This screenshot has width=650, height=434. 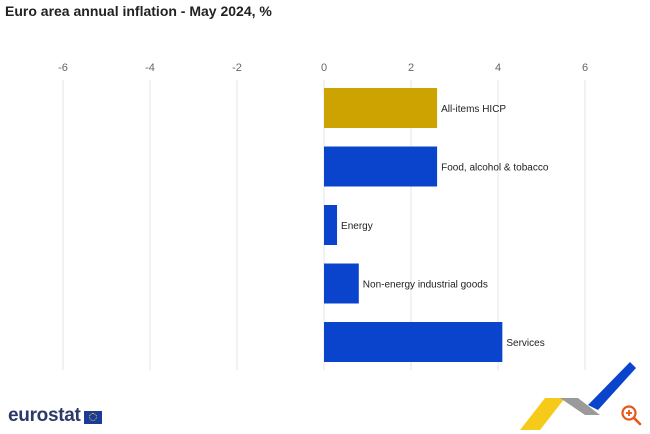 I want to click on chart-title: Euro area annual inflation - May 2024, %, so click(x=138, y=11).